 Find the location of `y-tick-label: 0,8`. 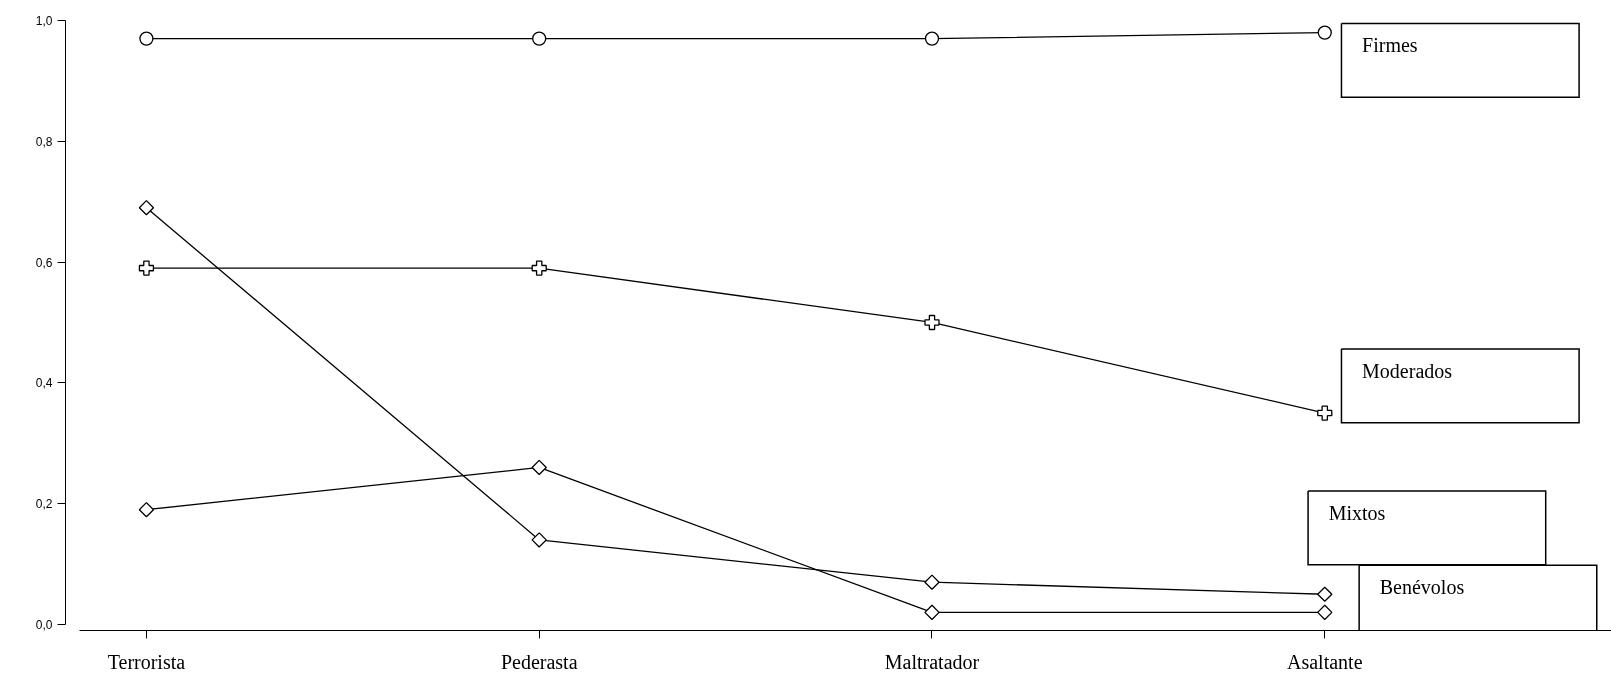

y-tick-label: 0,8 is located at coordinates (44, 141).